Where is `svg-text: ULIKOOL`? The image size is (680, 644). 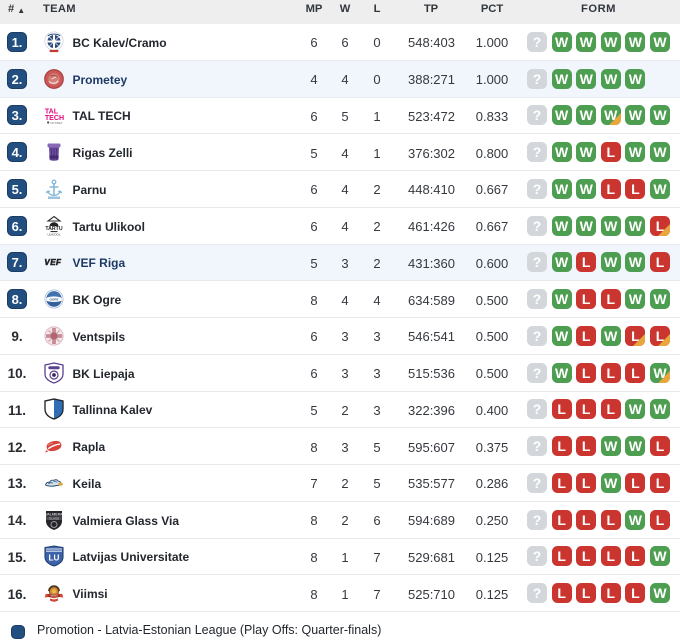 svg-text: ULIKOOL is located at coordinates (53, 234).